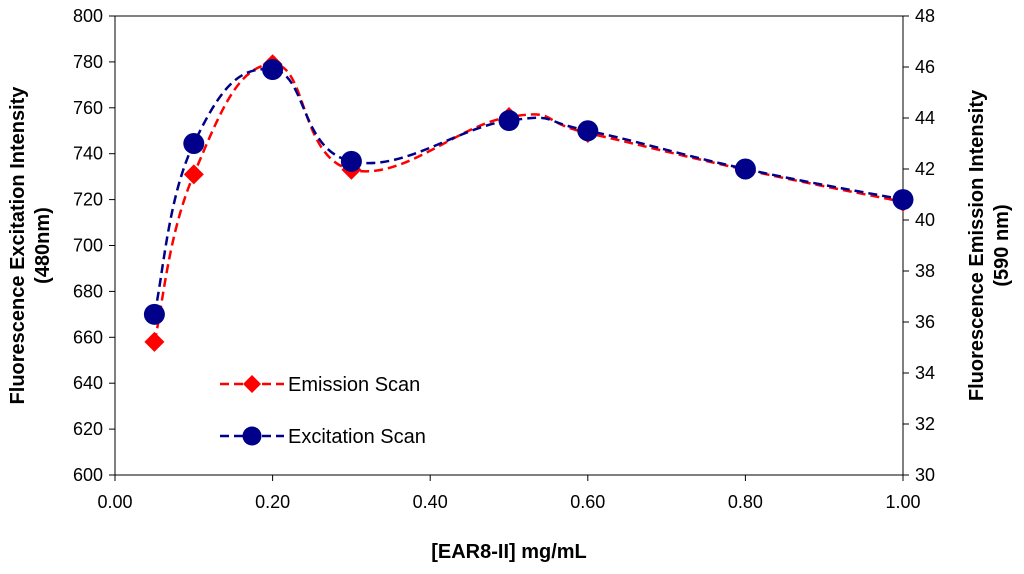 The height and width of the screenshot is (574, 1024). I want to click on left-y-tick-label: 640, so click(88, 383).